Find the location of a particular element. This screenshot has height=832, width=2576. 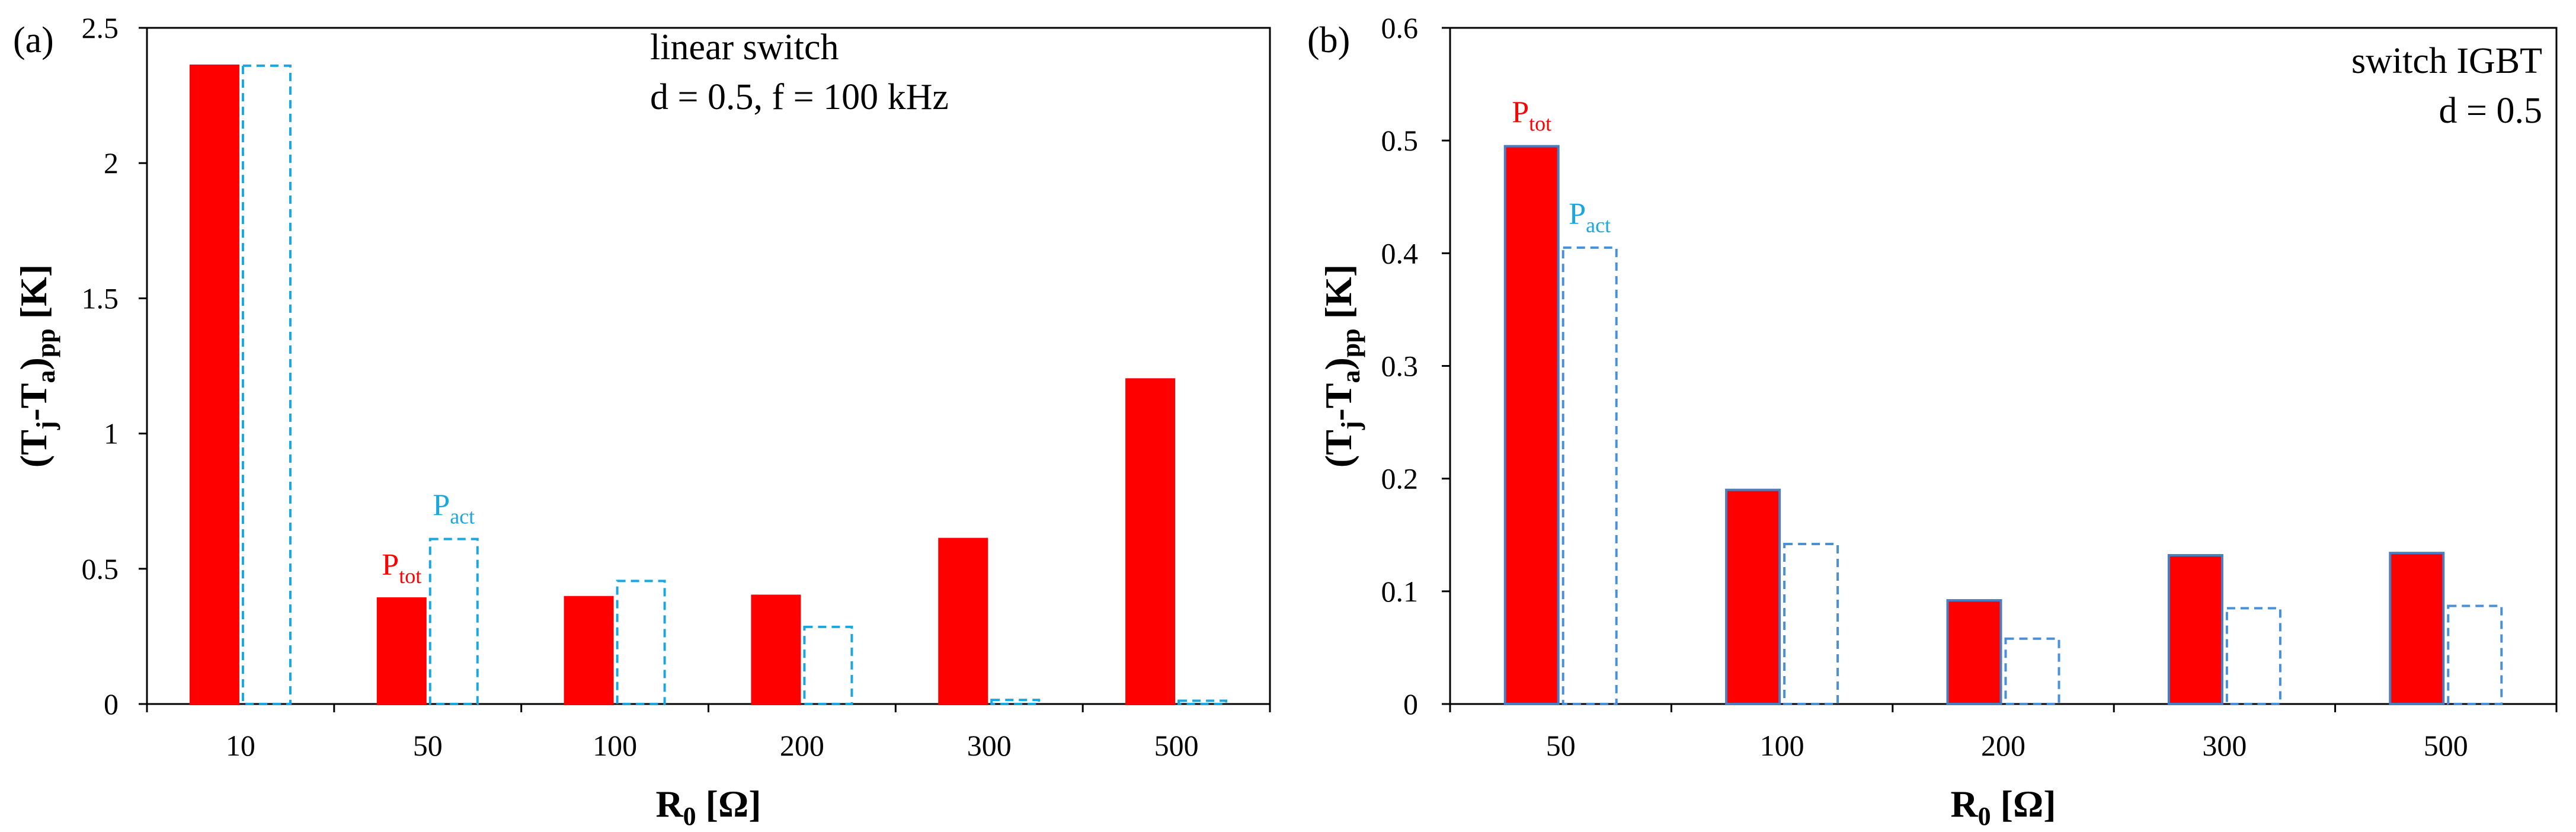

y-tick-label: 0.4 is located at coordinates (1400, 253).